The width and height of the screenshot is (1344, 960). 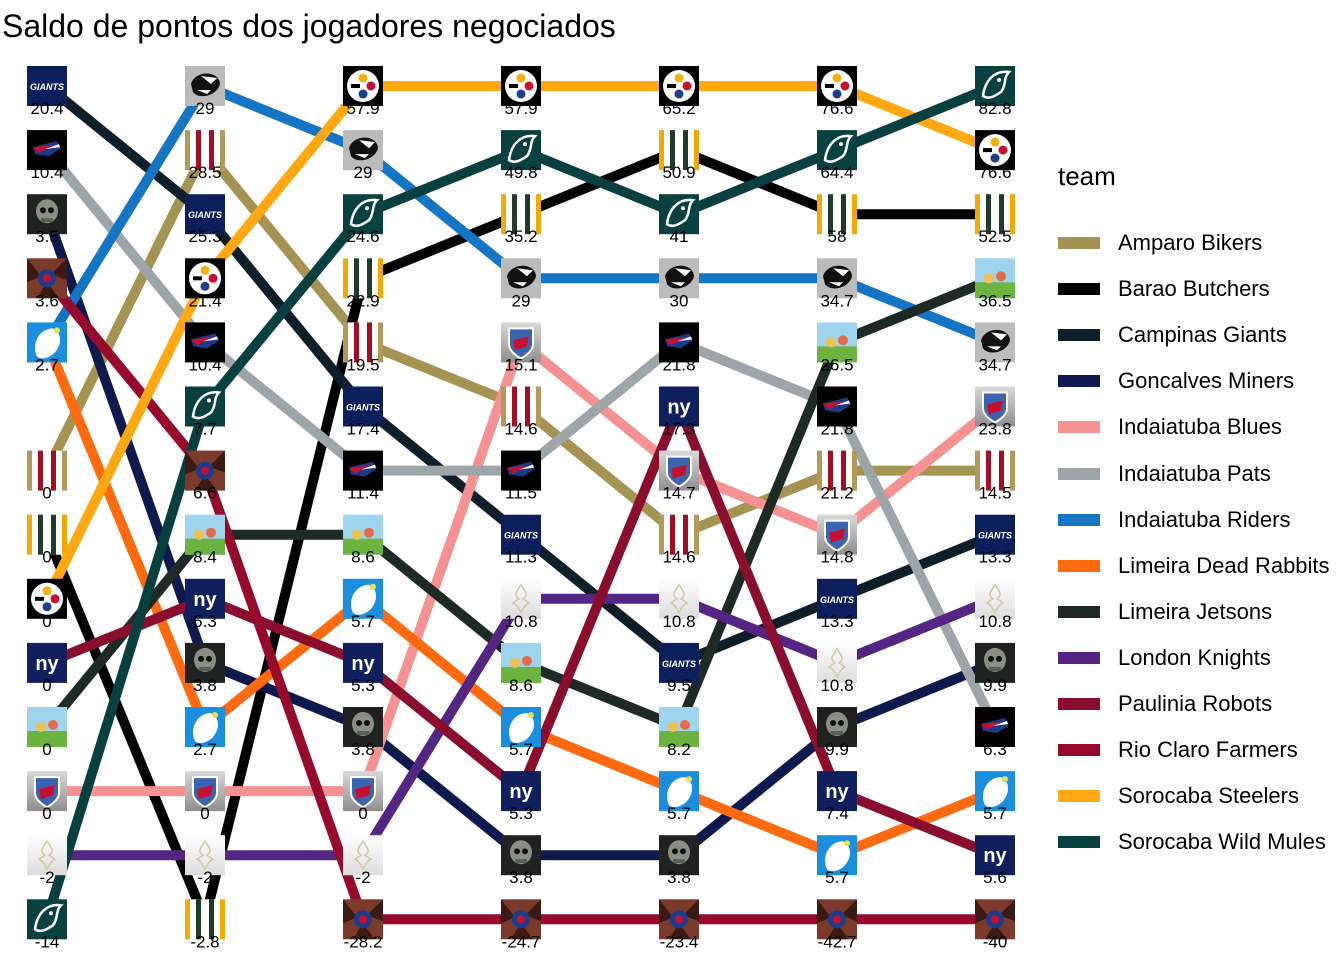 What do you see at coordinates (994, 172) in the screenshot?
I see `data-label: 76.6` at bounding box center [994, 172].